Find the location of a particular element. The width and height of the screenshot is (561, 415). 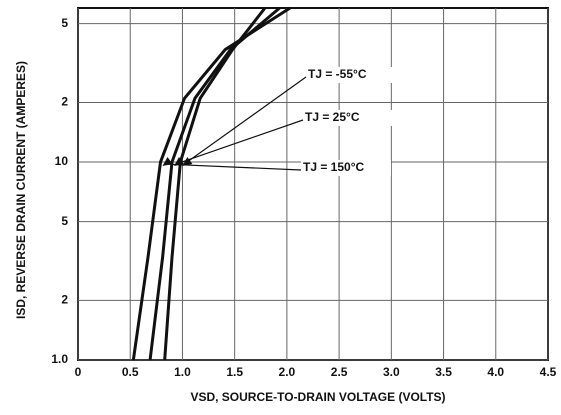

x-tick-label: 3.5 is located at coordinates (443, 372).